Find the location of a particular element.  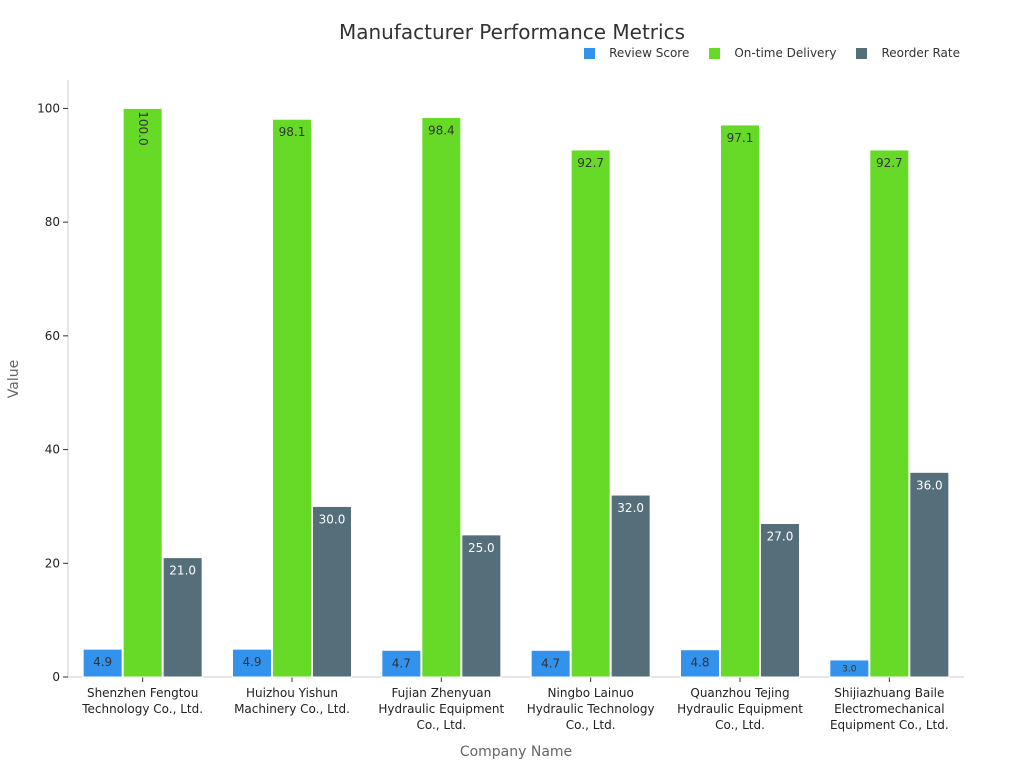

bar-value-label: 4.8 is located at coordinates (699, 663).